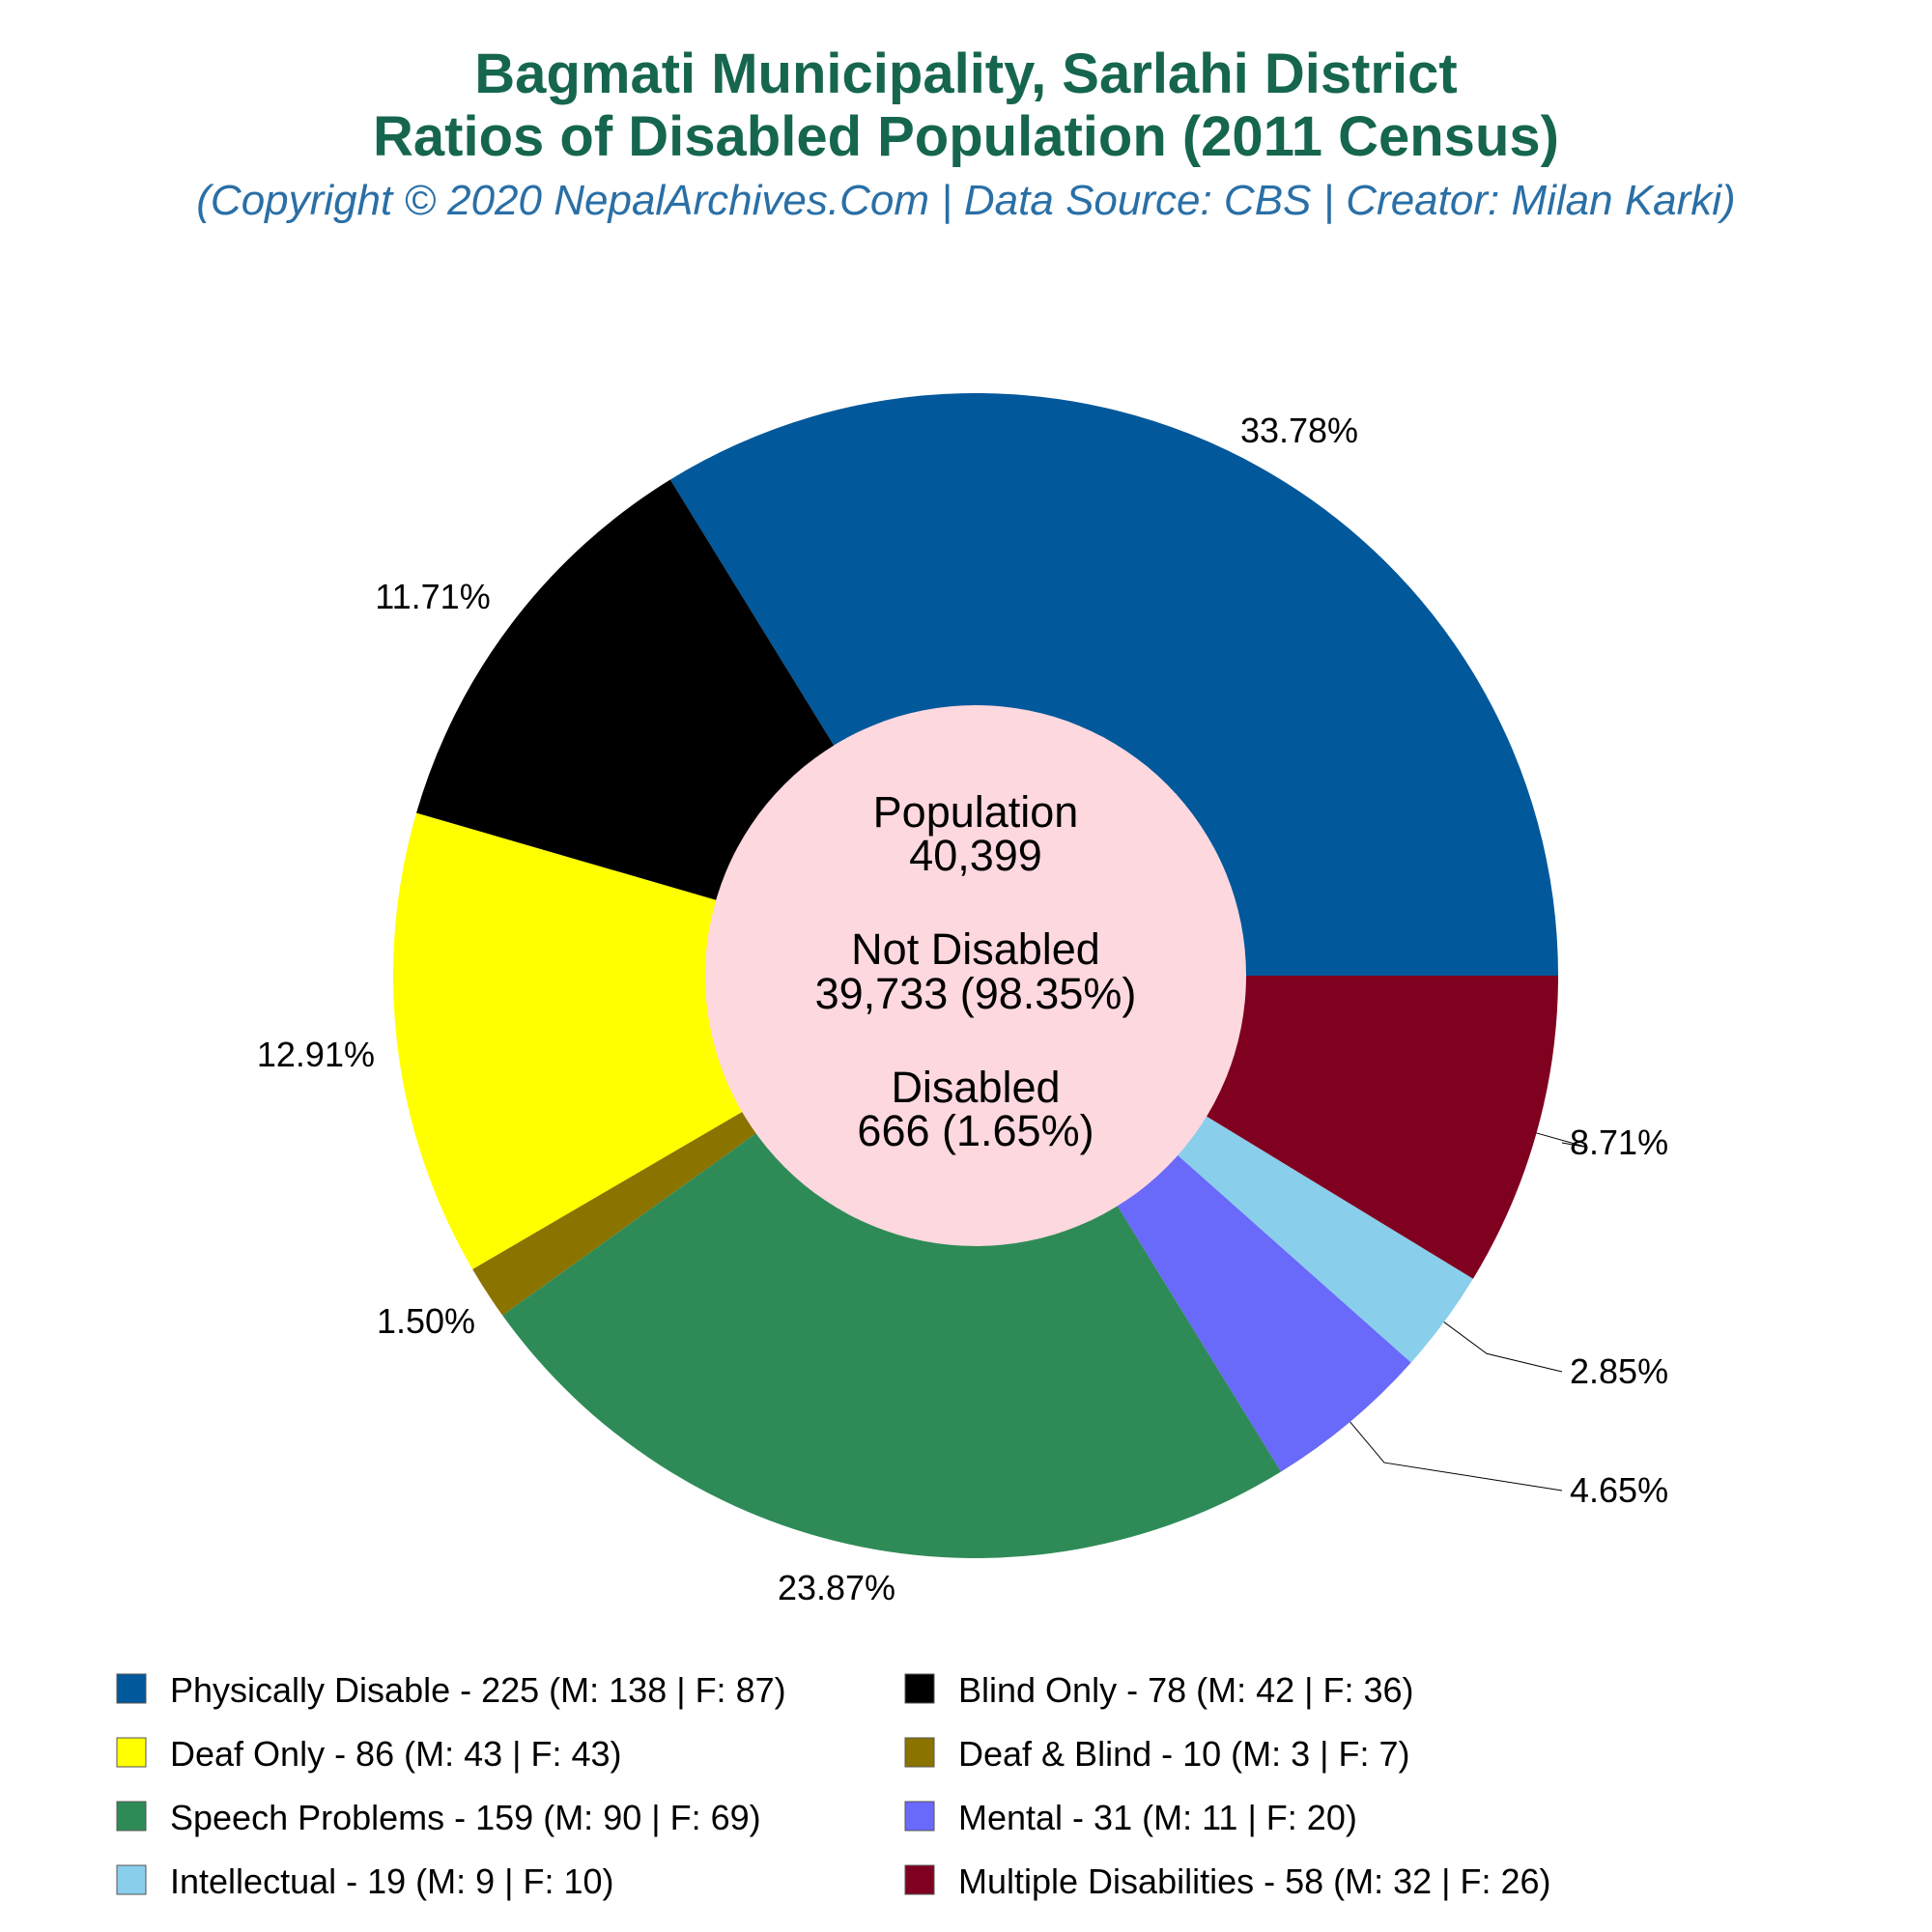  Describe the element at coordinates (1186, 1690) in the screenshot. I see `legend-label-2: Blind Only - 78 (M: 42 | F: 36)` at that location.